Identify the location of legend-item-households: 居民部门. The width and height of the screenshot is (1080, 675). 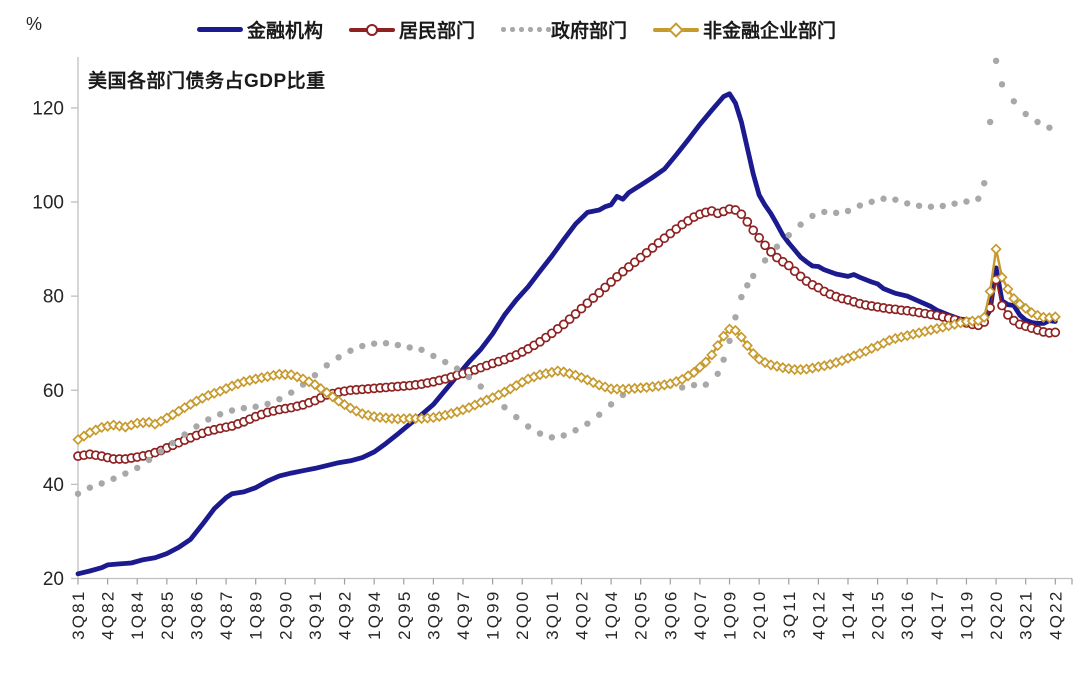
(412, 29).